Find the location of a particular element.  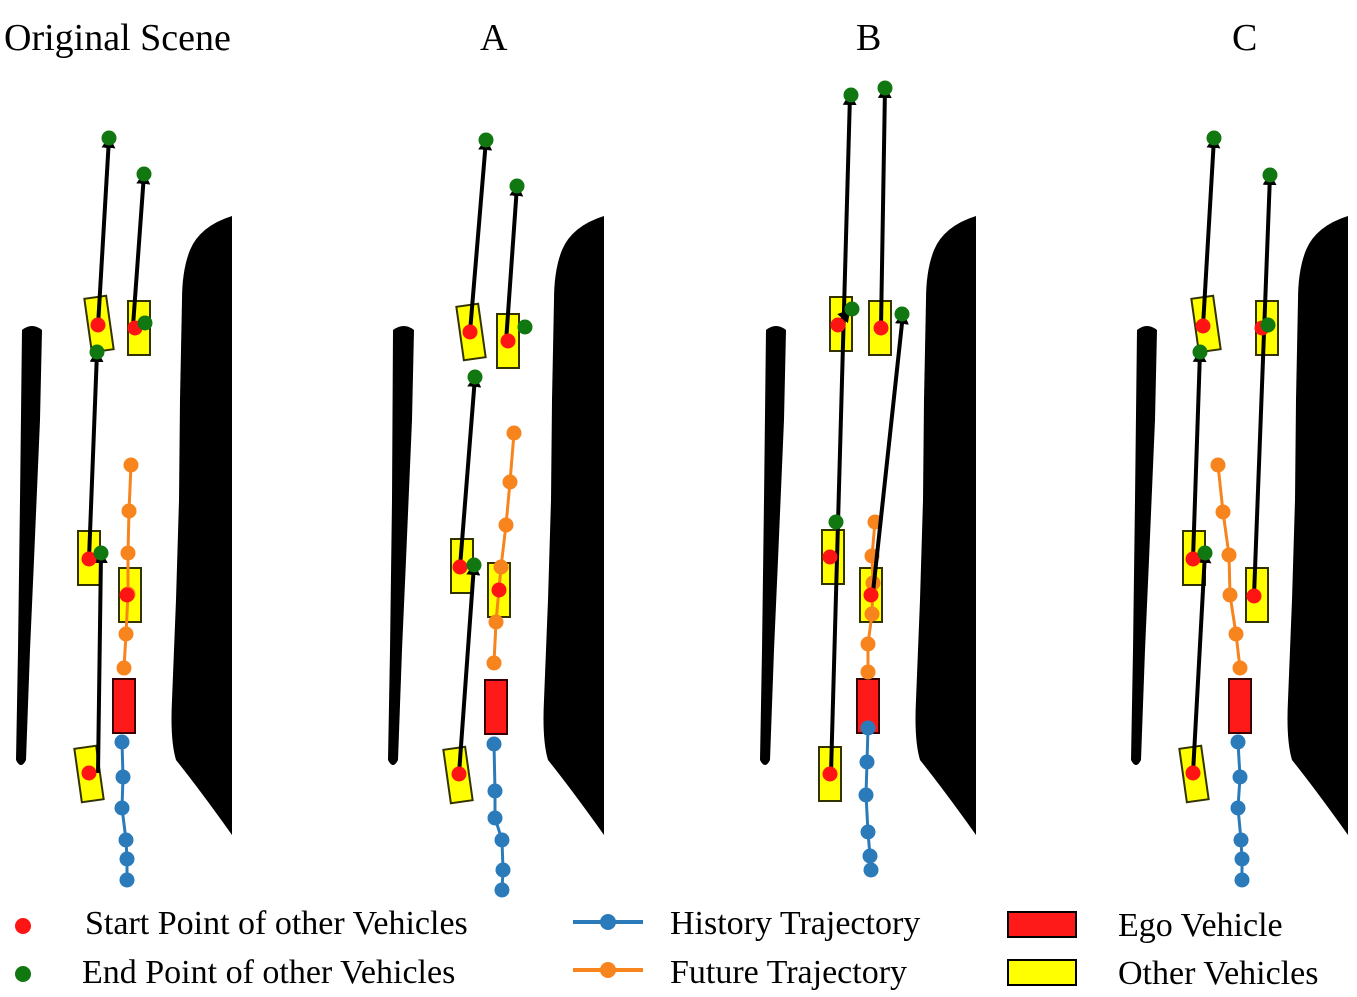

panel-a: A is located at coordinates (496, 457).